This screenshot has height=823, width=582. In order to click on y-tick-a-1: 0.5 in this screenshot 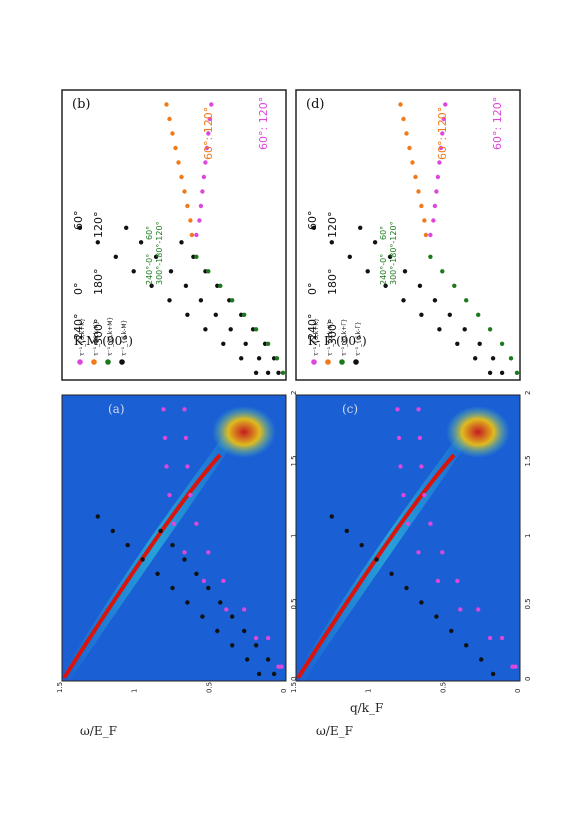, I will do `click(209, 687)`.